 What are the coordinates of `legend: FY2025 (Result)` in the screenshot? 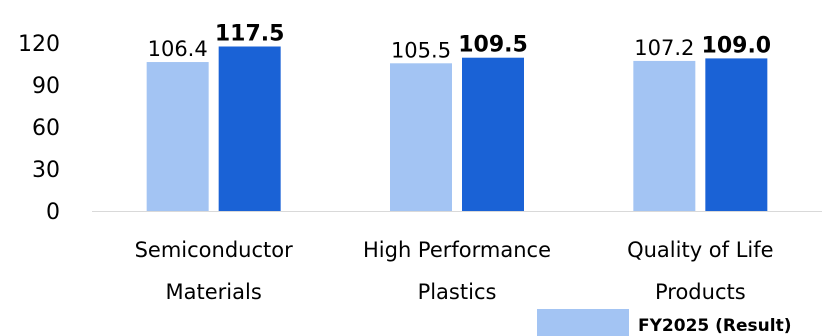 It's located at (664, 322).